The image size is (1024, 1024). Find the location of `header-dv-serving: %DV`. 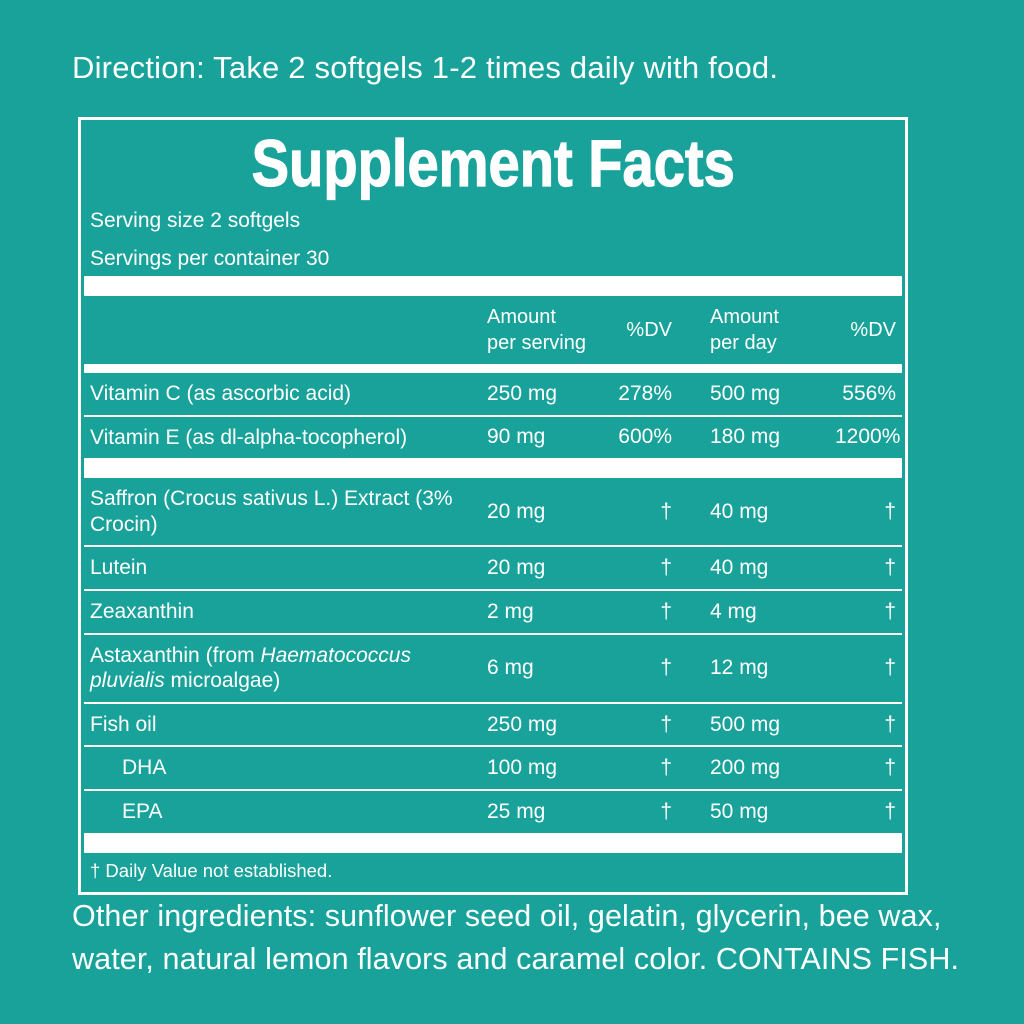

header-dv-serving: %DV is located at coordinates (642, 330).